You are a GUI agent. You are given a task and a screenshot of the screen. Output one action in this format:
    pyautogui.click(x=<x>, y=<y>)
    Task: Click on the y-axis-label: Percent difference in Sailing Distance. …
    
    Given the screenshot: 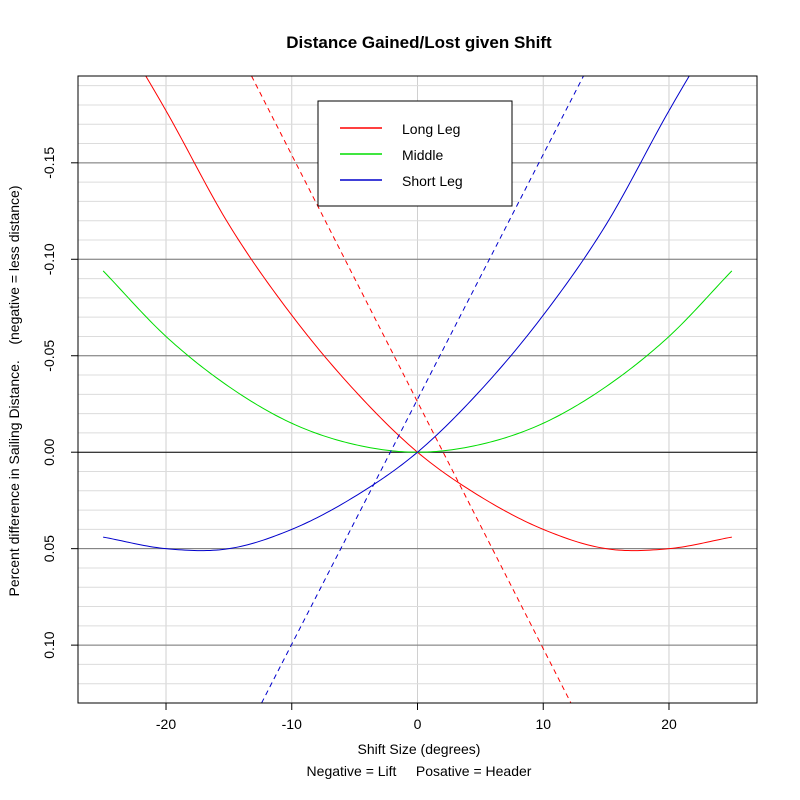 What is the action you would take?
    pyautogui.click(x=14, y=390)
    